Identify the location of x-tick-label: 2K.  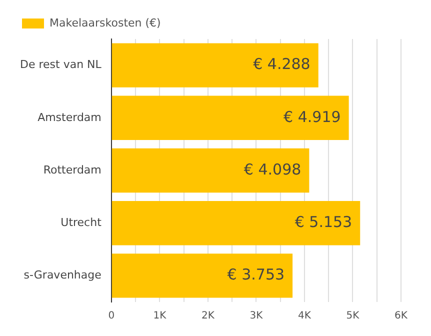
(208, 316).